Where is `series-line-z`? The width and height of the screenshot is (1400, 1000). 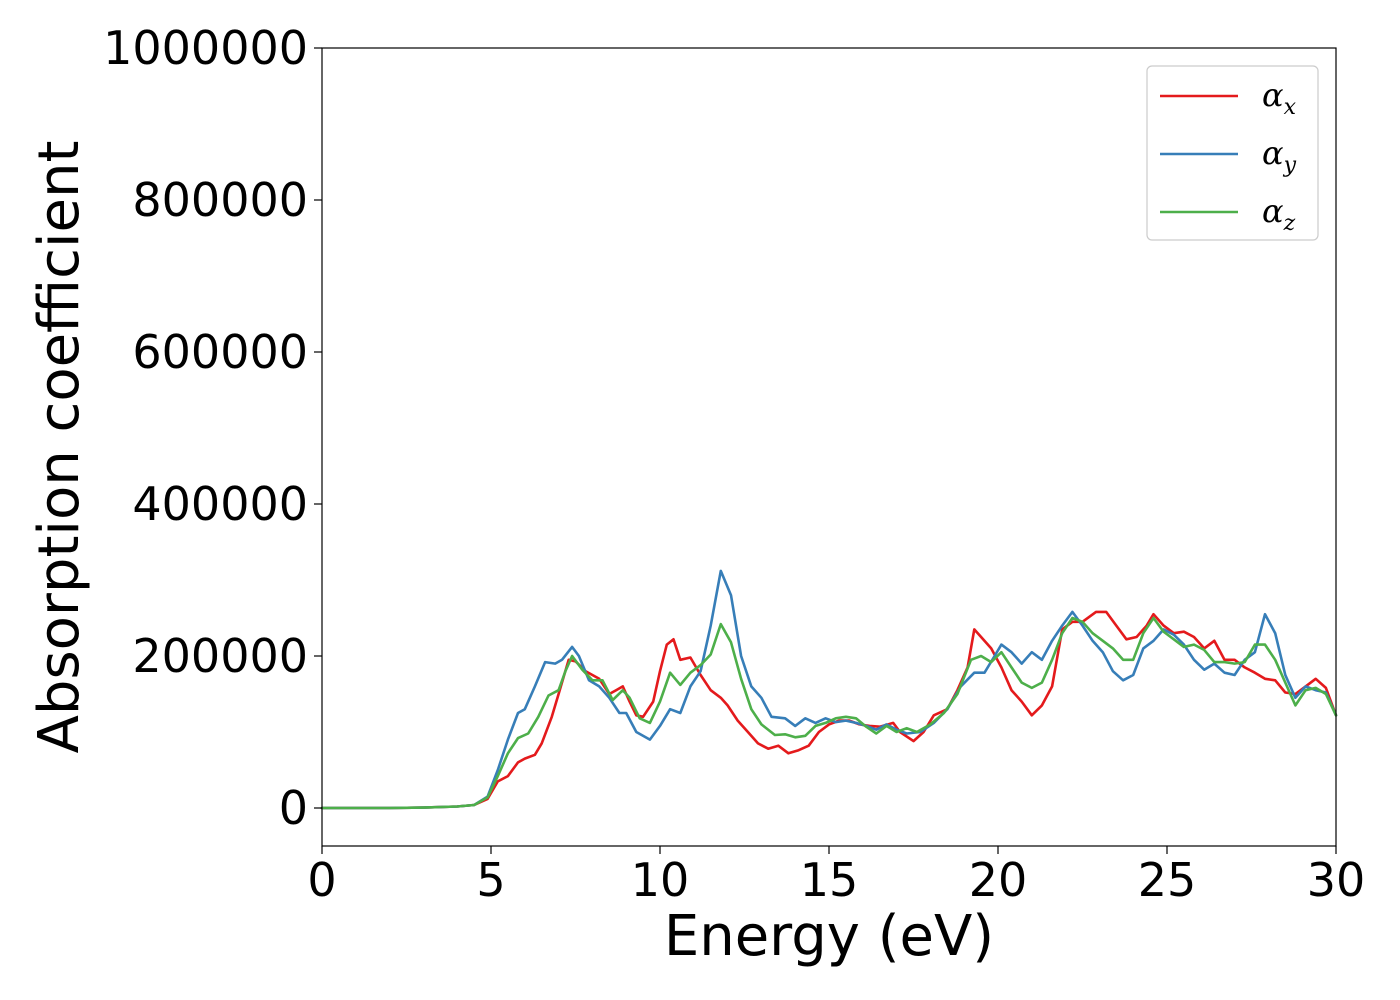
series-line-z is located at coordinates (829, 713).